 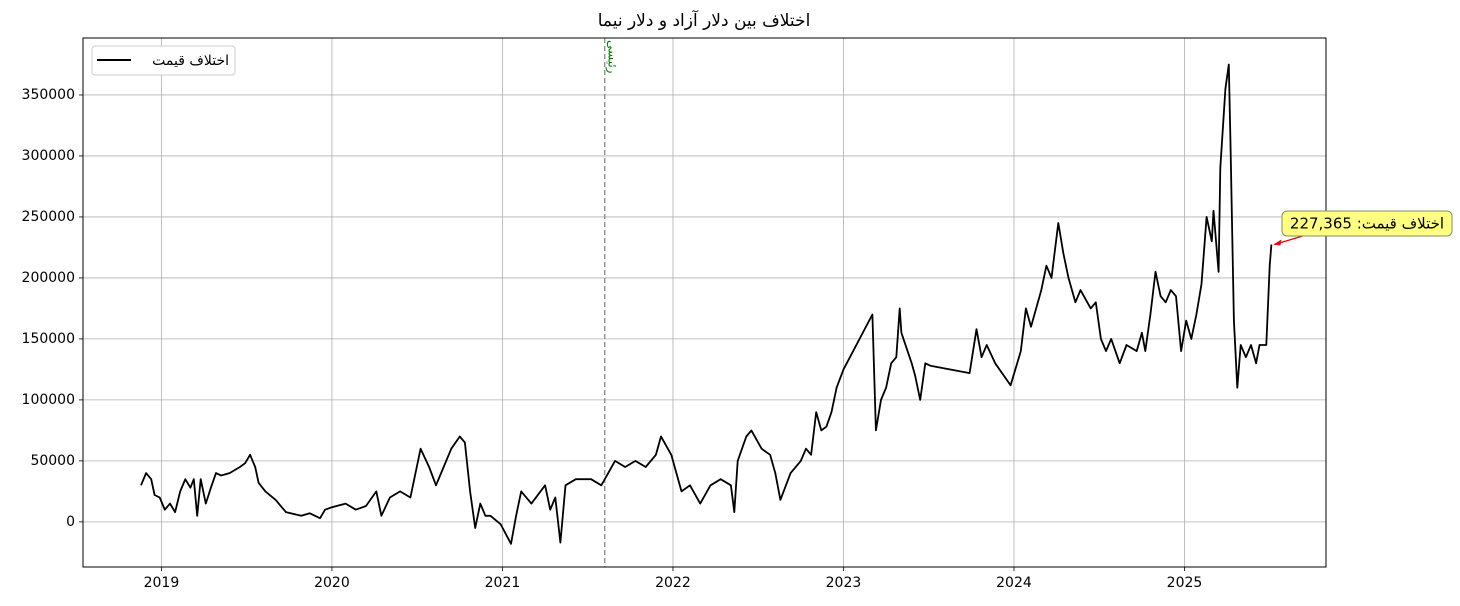 I want to click on x-tick-label: 2024, so click(x=1014, y=583).